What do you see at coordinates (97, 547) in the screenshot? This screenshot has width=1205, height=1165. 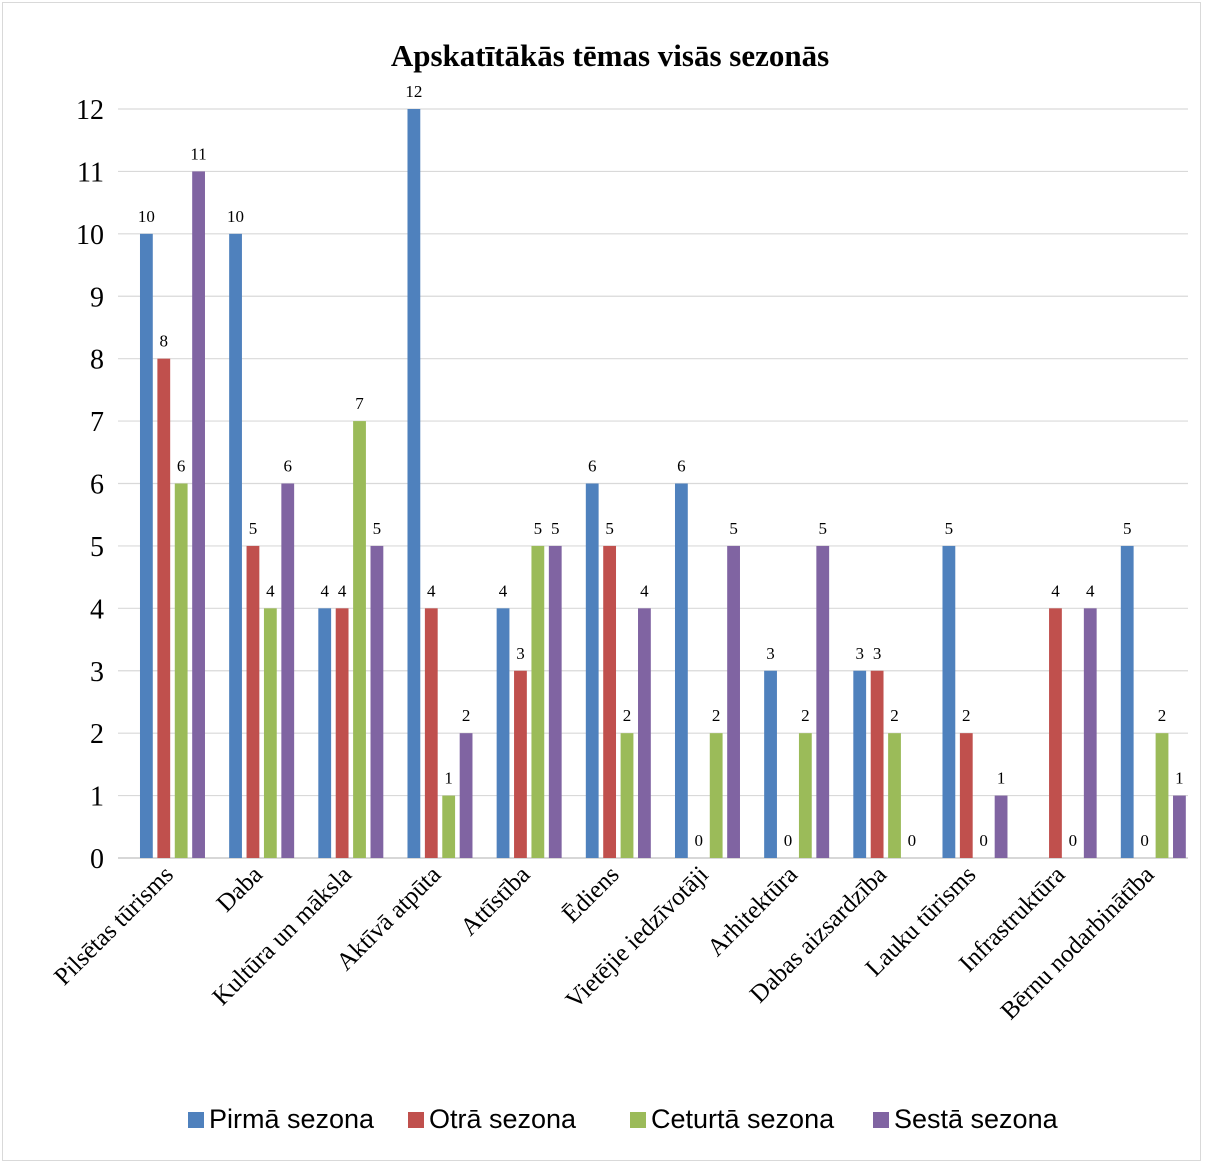 I see `y-tick-label: 5` at bounding box center [97, 547].